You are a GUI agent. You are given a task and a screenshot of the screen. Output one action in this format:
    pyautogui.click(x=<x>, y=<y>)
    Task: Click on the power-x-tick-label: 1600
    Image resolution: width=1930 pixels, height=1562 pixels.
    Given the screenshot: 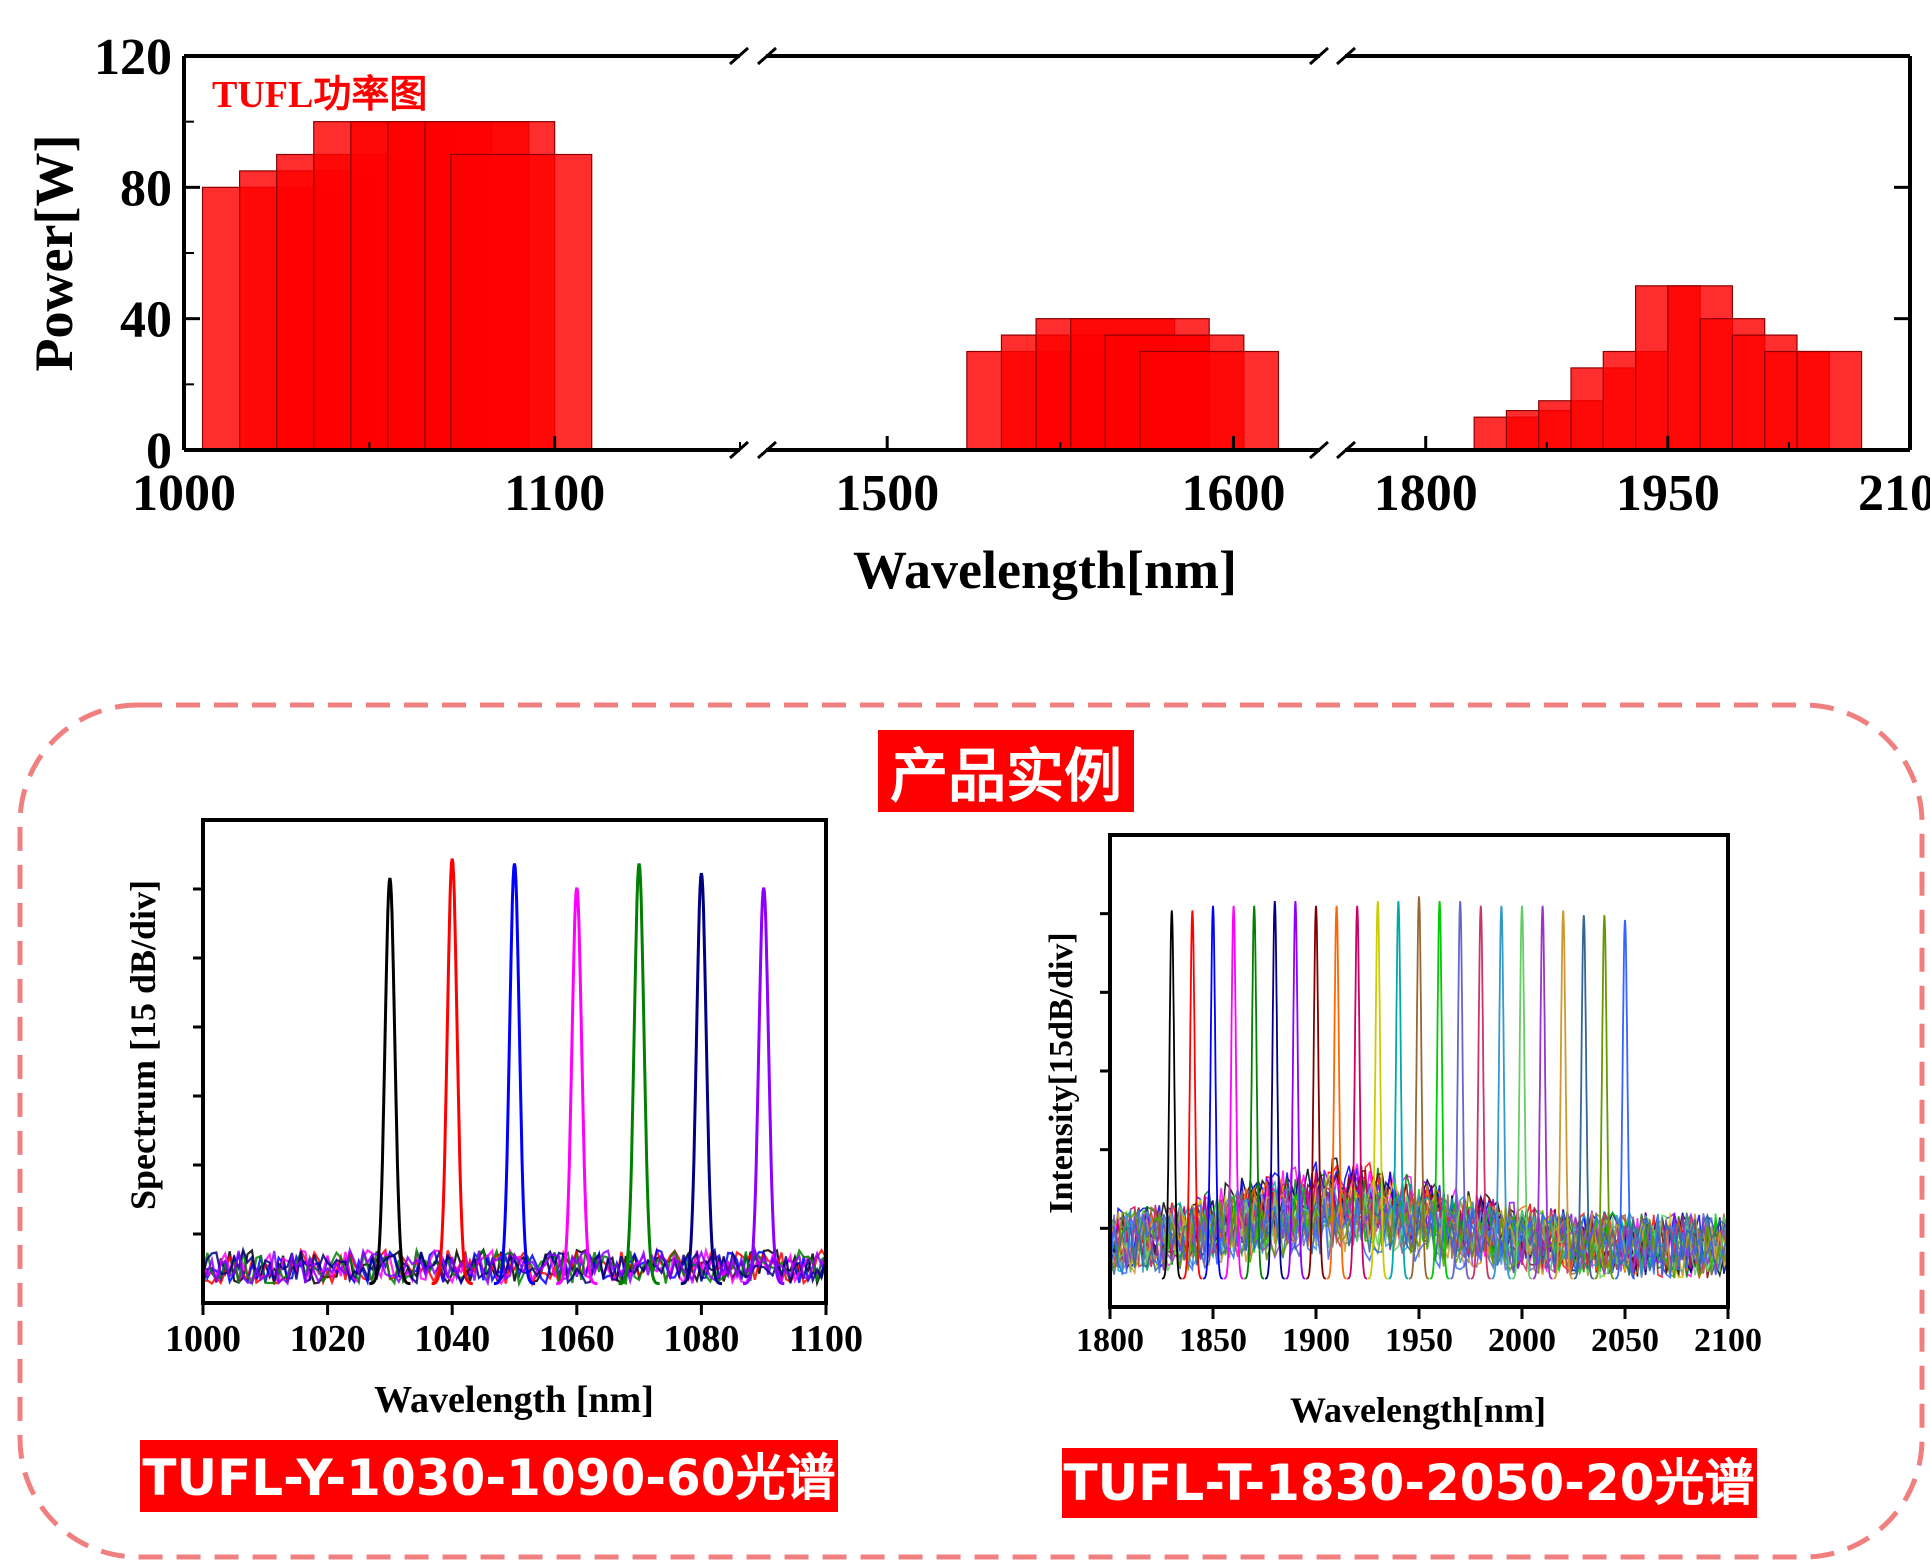 What is the action you would take?
    pyautogui.click(x=1233, y=493)
    